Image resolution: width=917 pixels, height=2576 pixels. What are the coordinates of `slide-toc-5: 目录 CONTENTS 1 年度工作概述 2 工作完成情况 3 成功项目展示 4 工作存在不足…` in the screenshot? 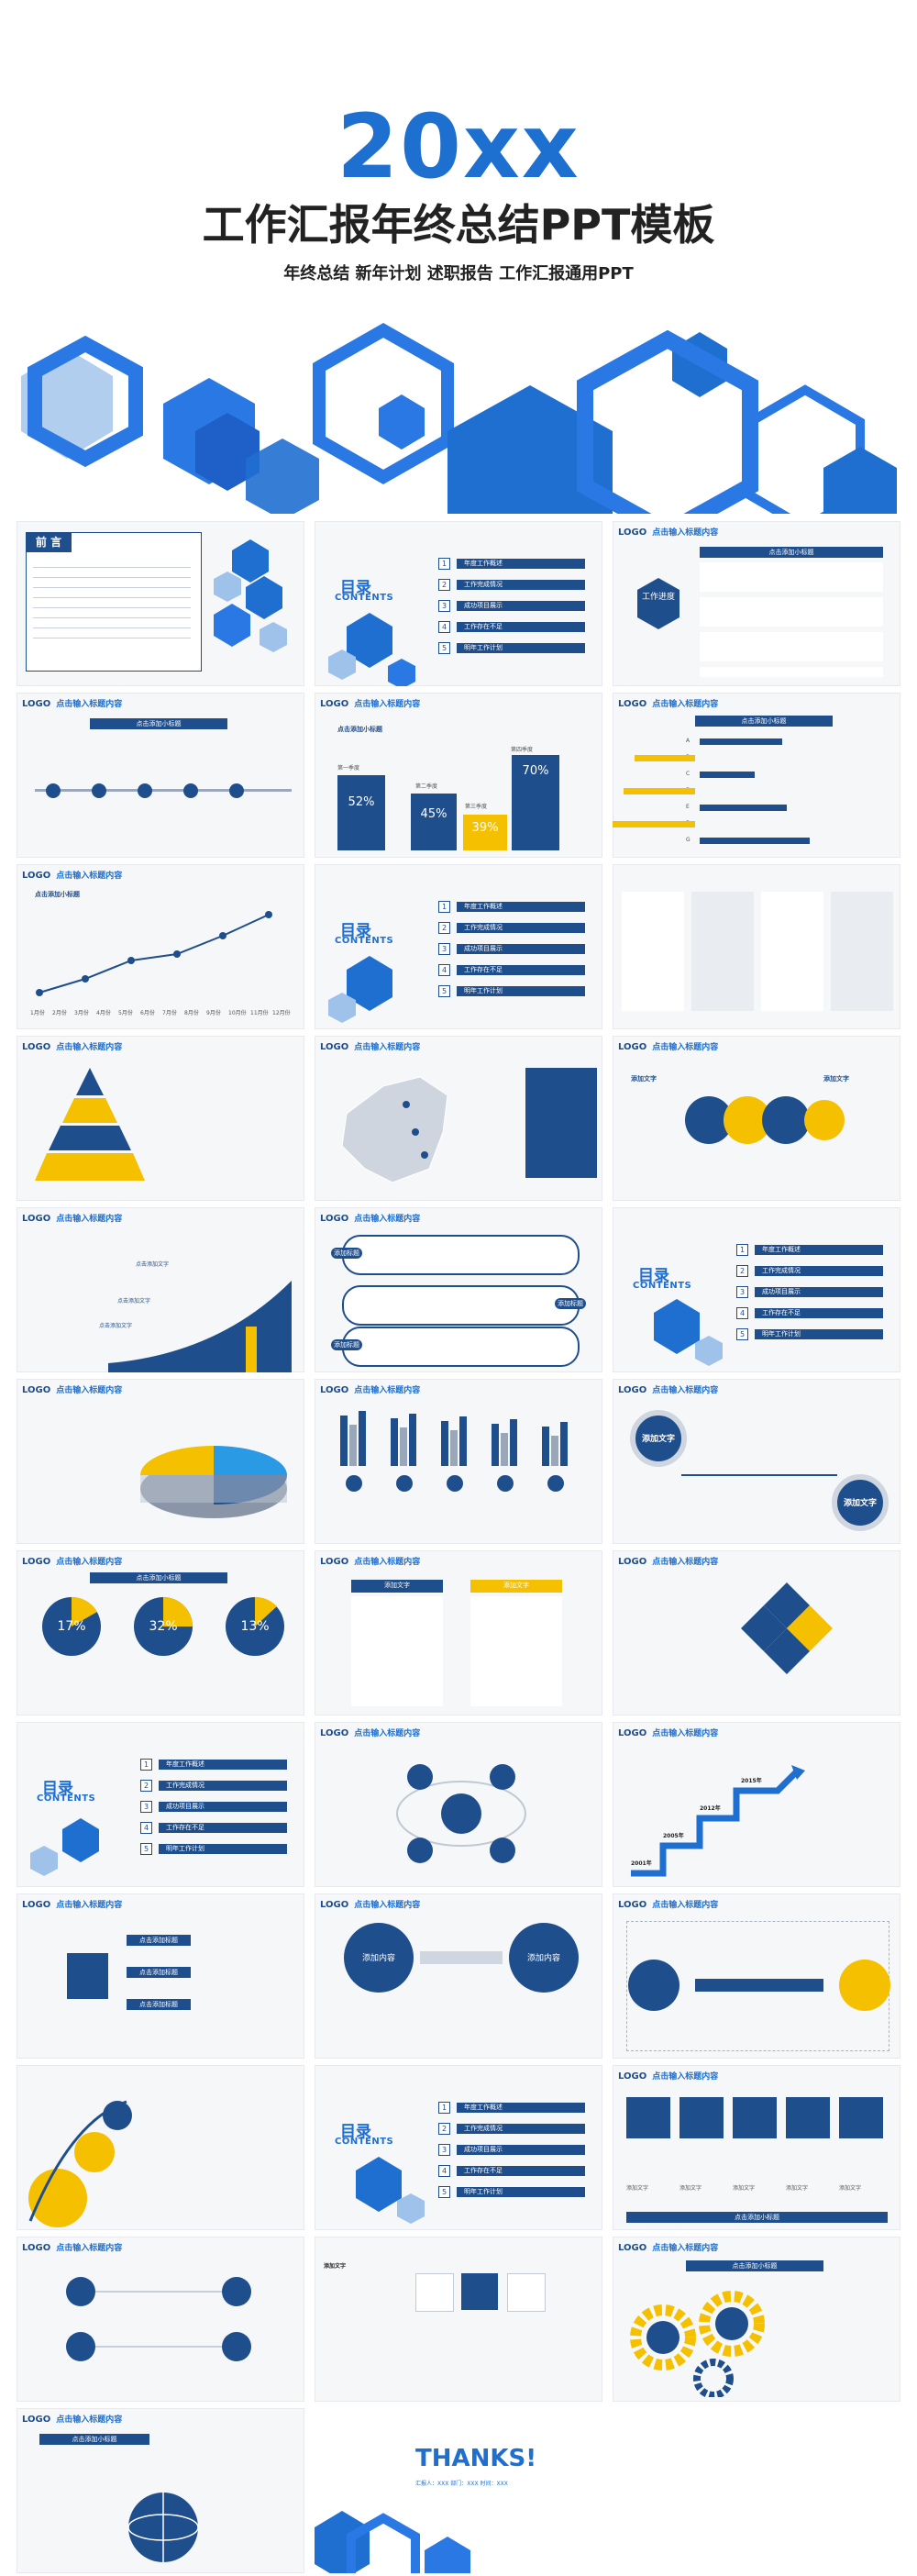 It's located at (458, 2147).